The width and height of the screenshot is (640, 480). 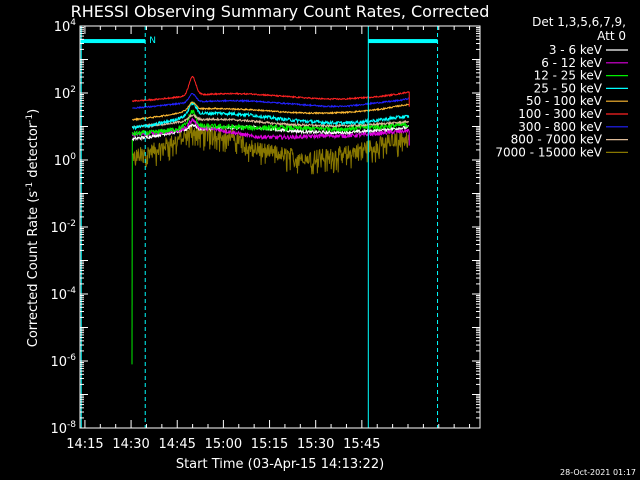 I want to click on y-tick-label-5: 10⁻⁶, so click(x=63, y=361).